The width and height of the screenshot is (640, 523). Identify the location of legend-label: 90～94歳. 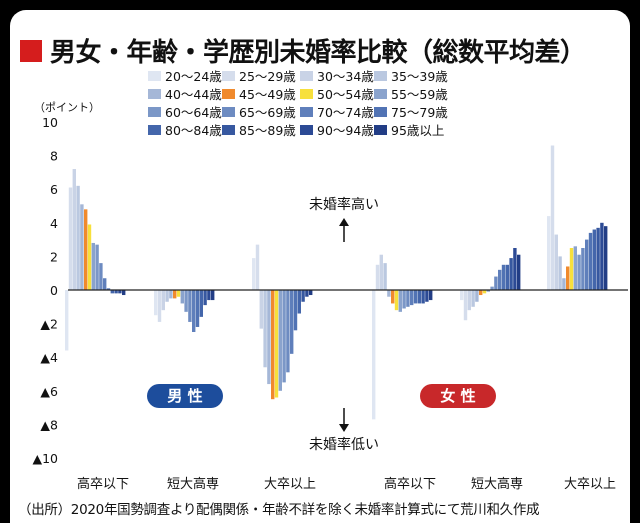
(345, 130).